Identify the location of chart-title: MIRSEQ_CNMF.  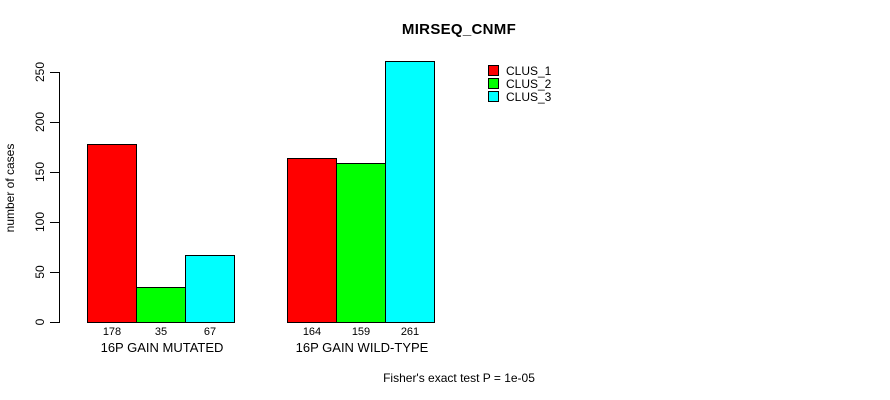
(459, 29).